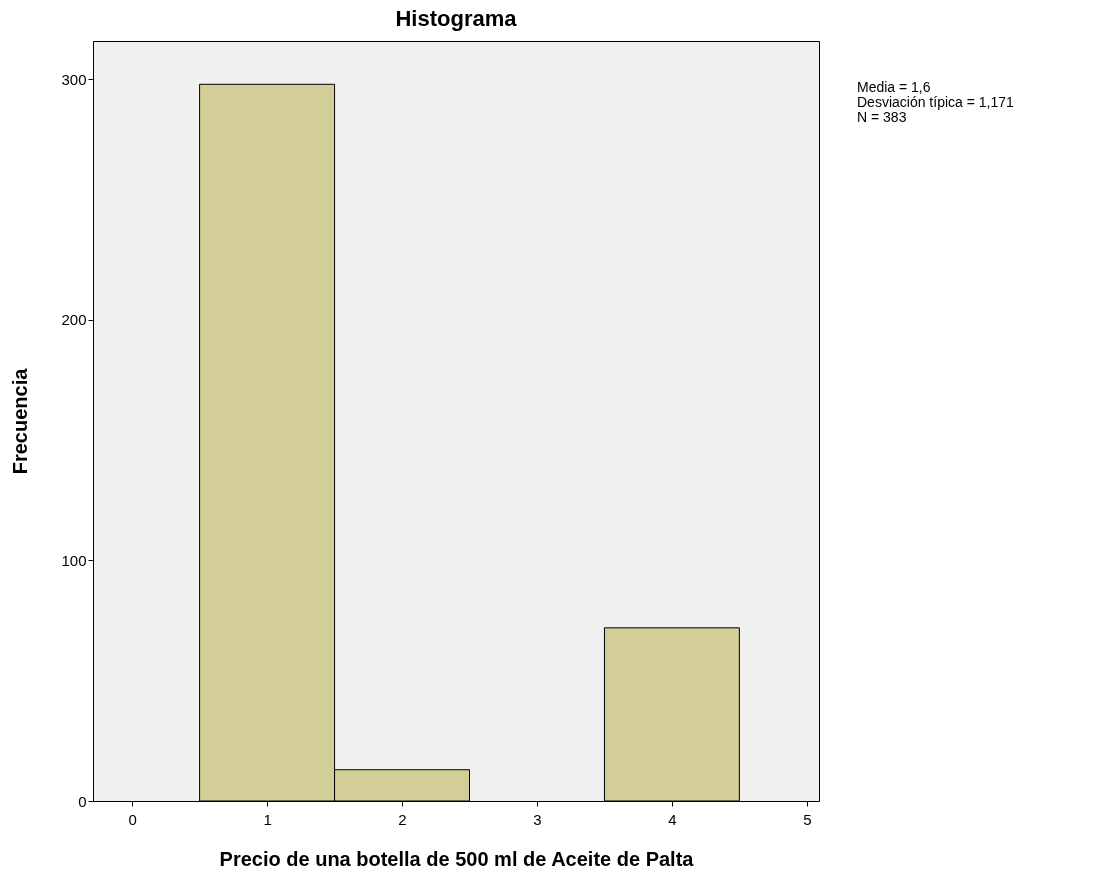  I want to click on x-tick-label: 2, so click(402, 819).